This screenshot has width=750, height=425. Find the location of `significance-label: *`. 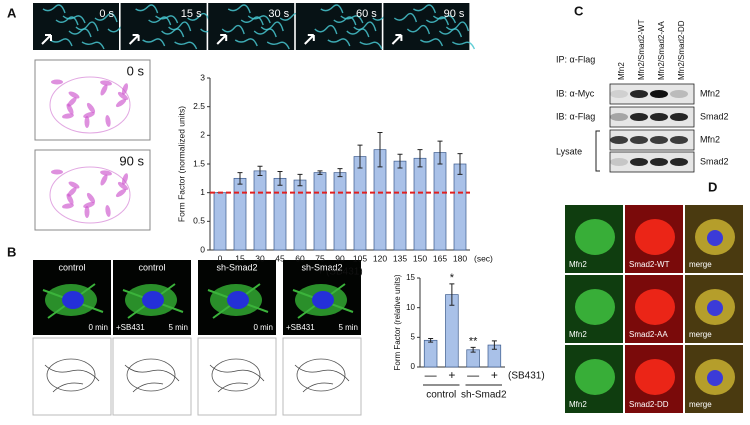

significance-label: * is located at coordinates (452, 278).